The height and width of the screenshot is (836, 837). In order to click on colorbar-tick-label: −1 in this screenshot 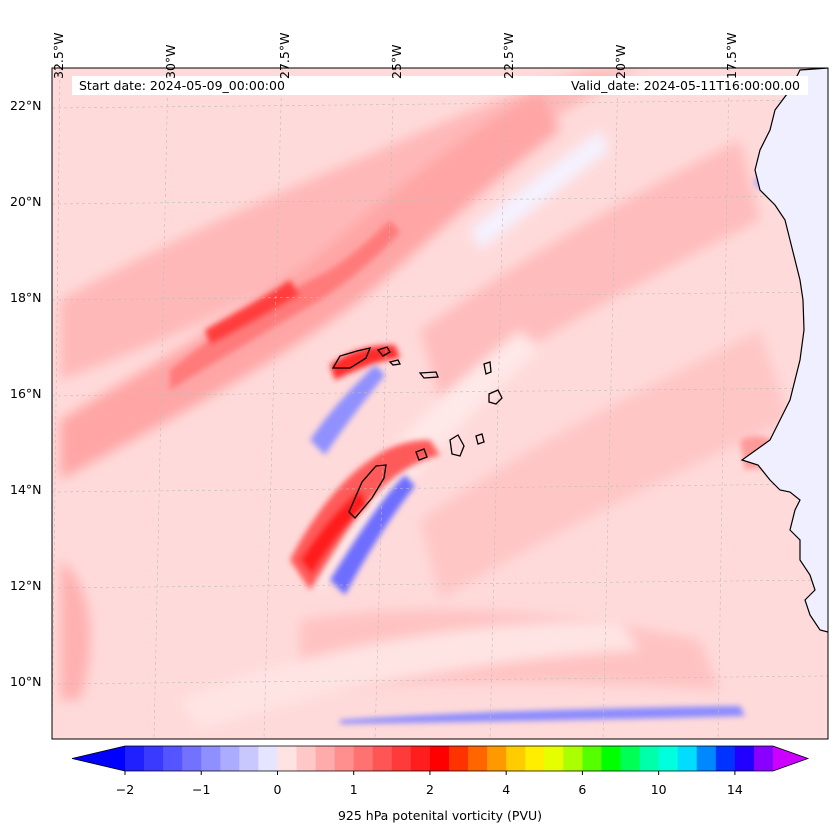, I will do `click(201, 789)`.